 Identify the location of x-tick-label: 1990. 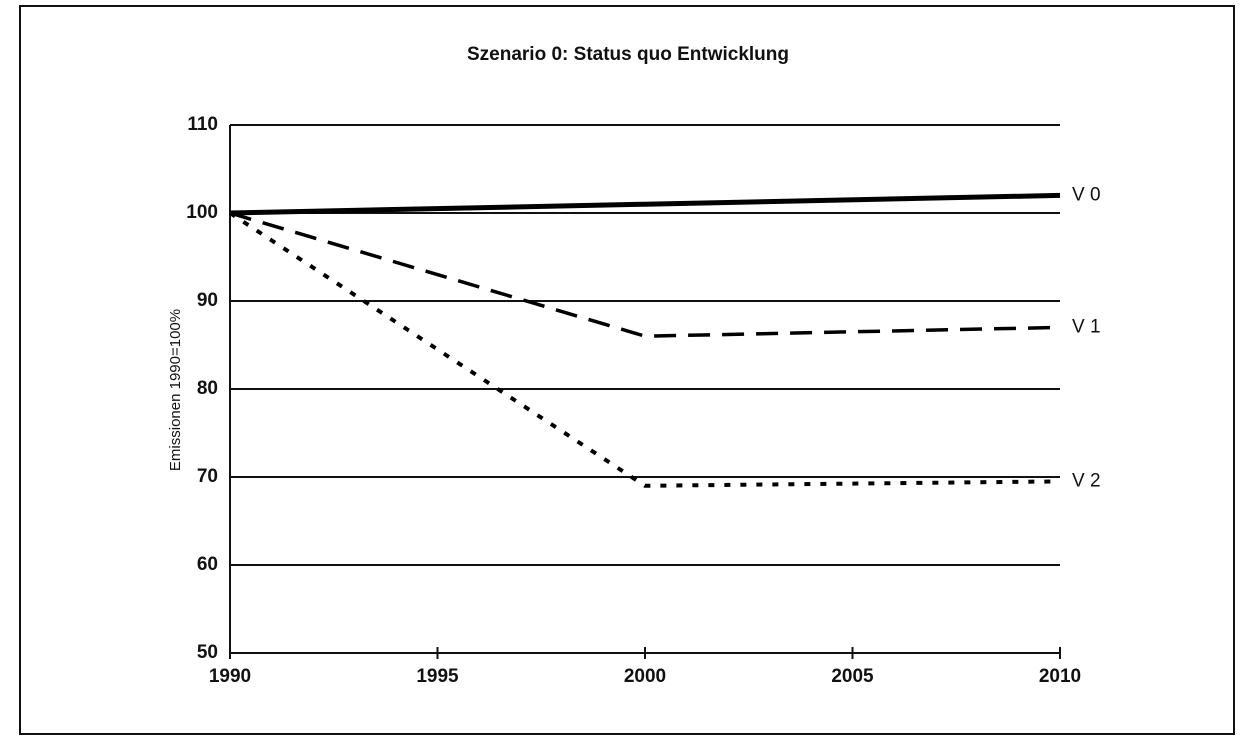
(230, 676).